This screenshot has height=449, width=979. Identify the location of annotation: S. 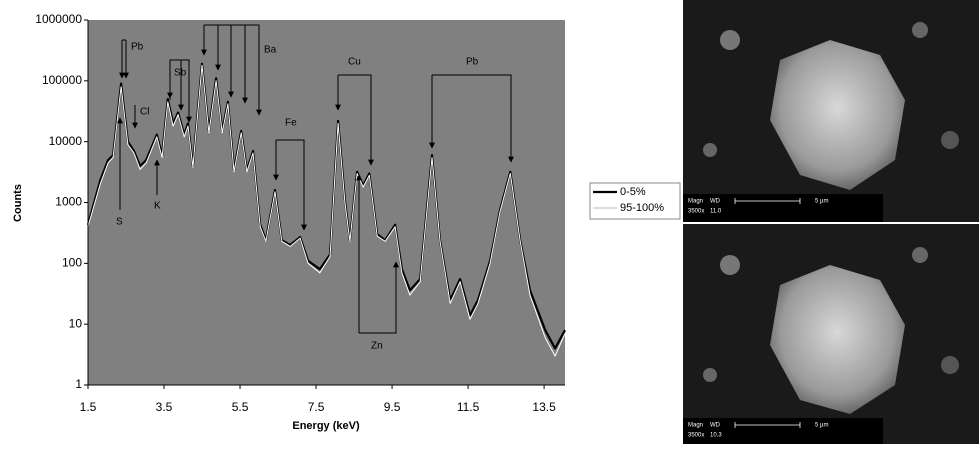
(119, 222).